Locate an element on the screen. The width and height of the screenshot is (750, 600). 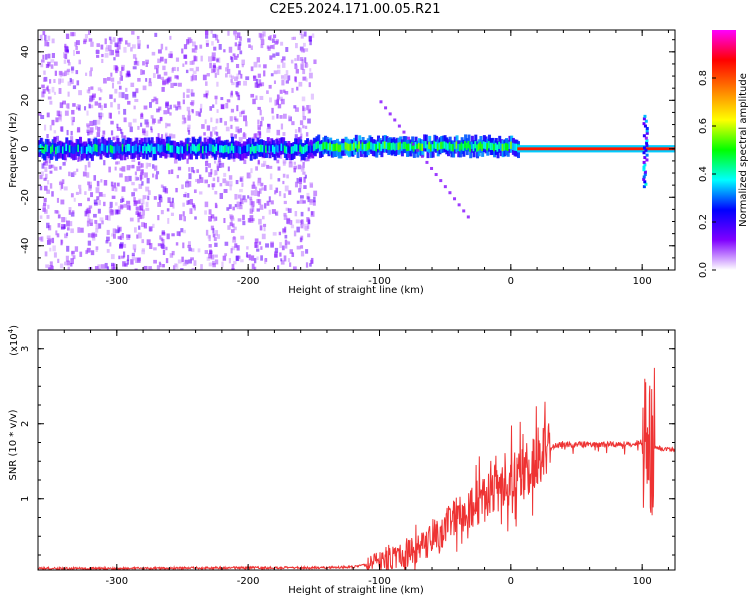
colorbar-ticks: 0.00.20.40.60.8 is located at coordinates (707, 174).